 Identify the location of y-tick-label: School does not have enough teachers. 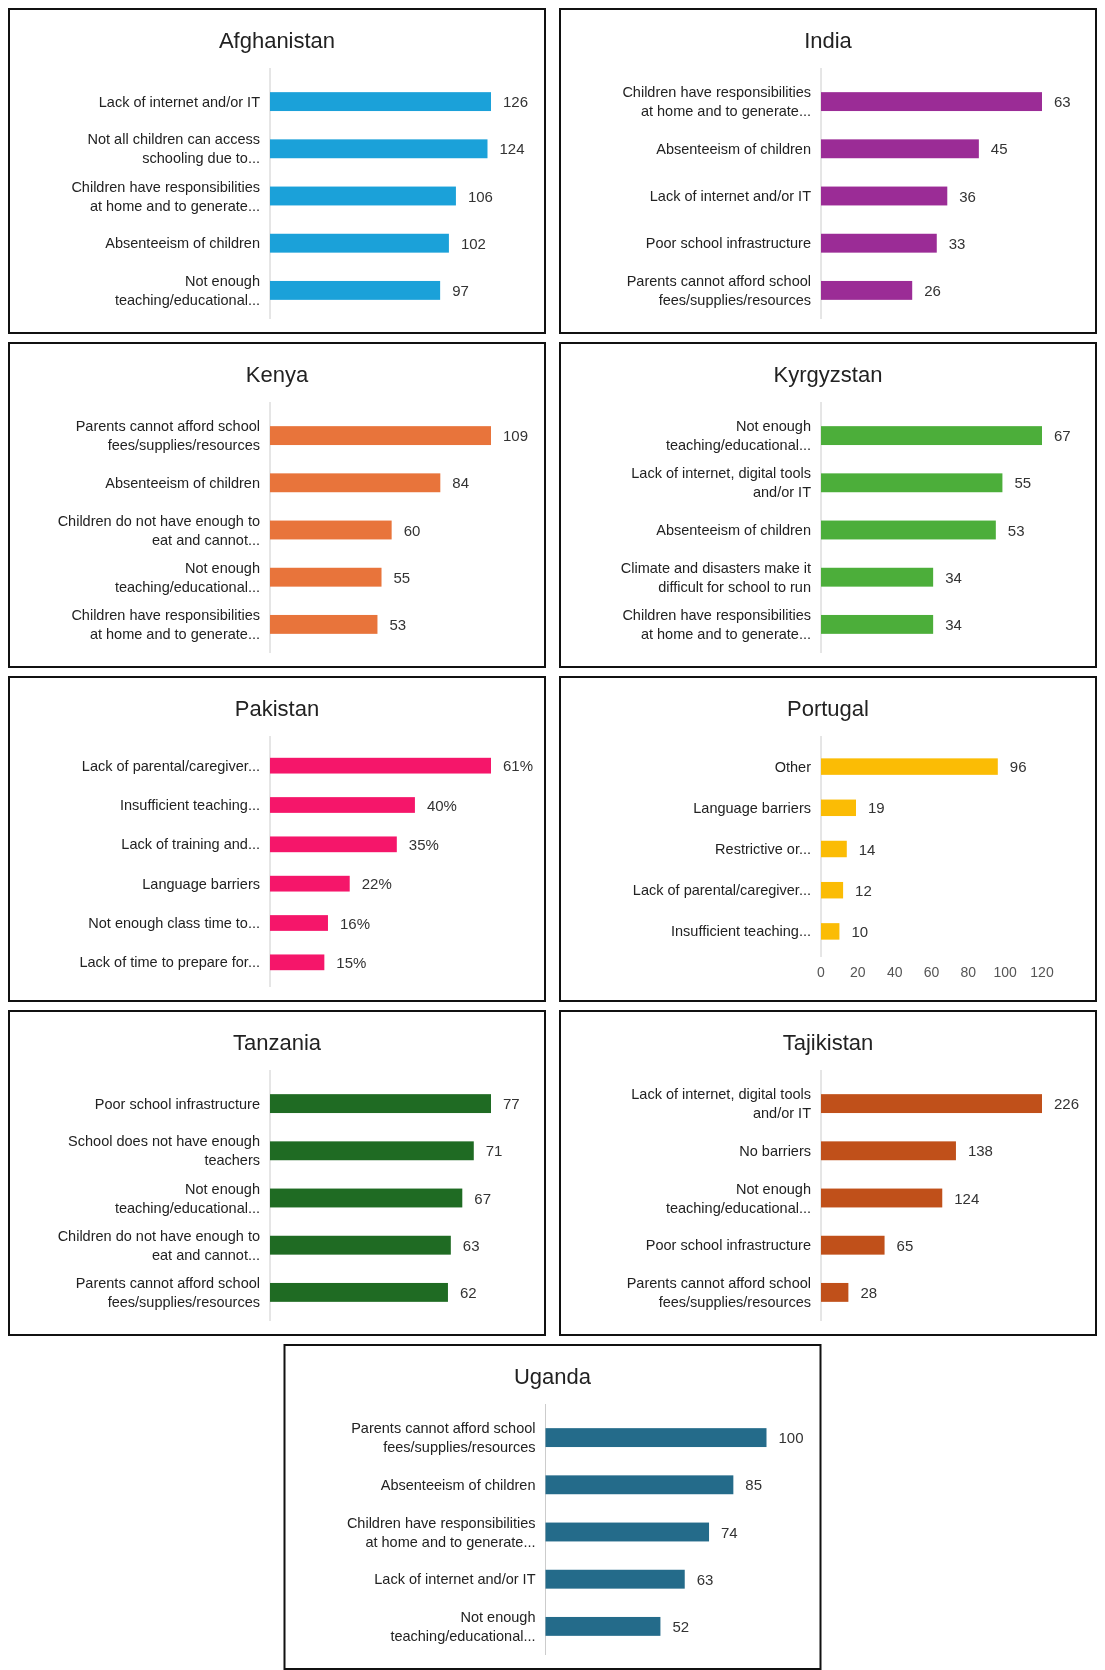
(164, 1151).